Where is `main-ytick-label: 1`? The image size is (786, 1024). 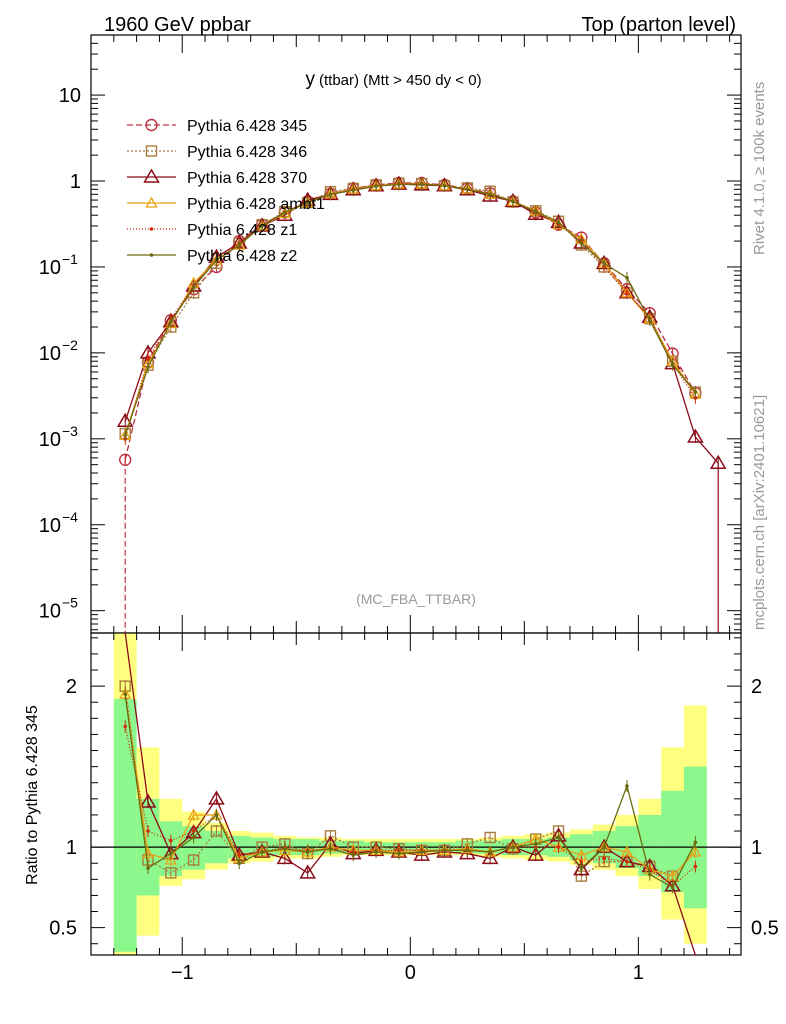
main-ytick-label: 1 is located at coordinates (75, 182).